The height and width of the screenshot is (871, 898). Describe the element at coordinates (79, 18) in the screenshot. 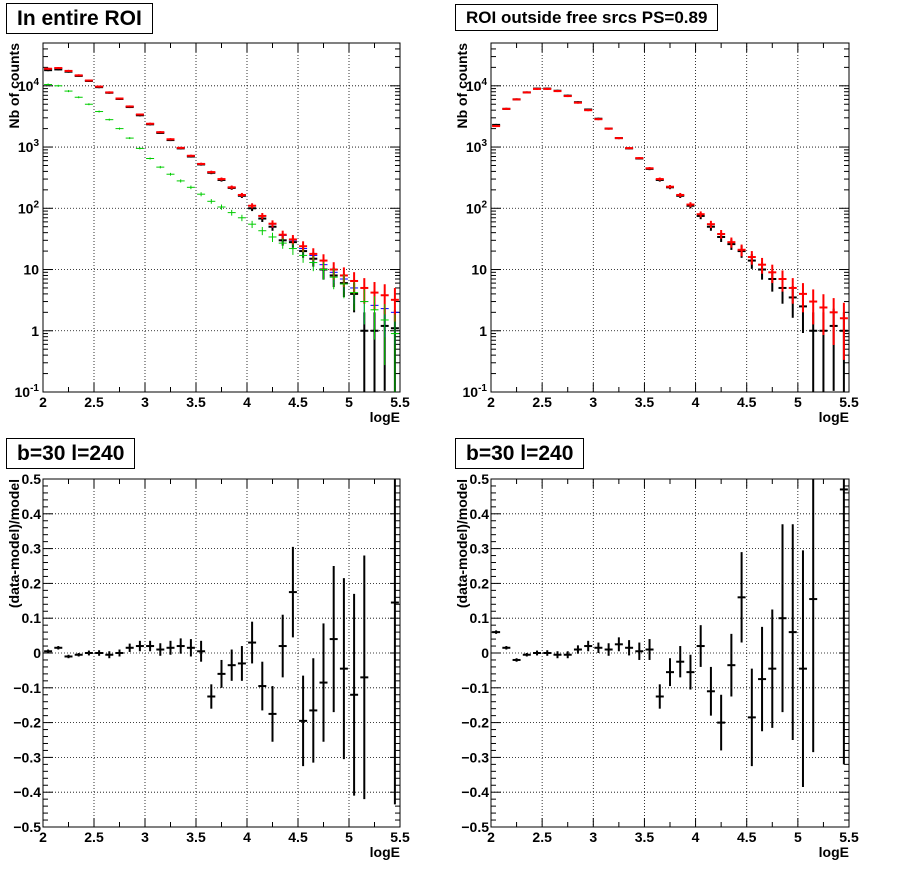

I see `panel1-title: In entire ROI` at that location.